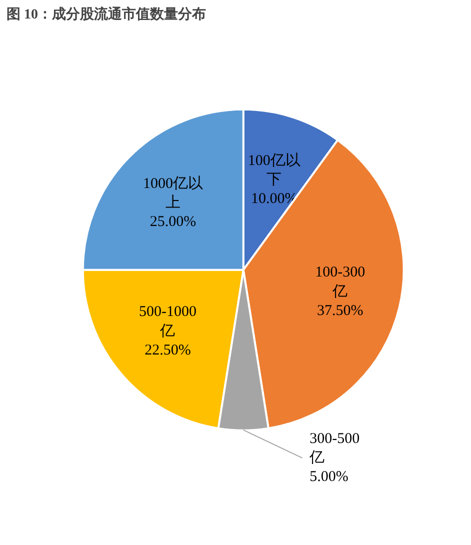 This screenshot has height=545, width=471. I want to click on chart-title: 图 10：成分股流通市值数量分布, so click(106, 14).